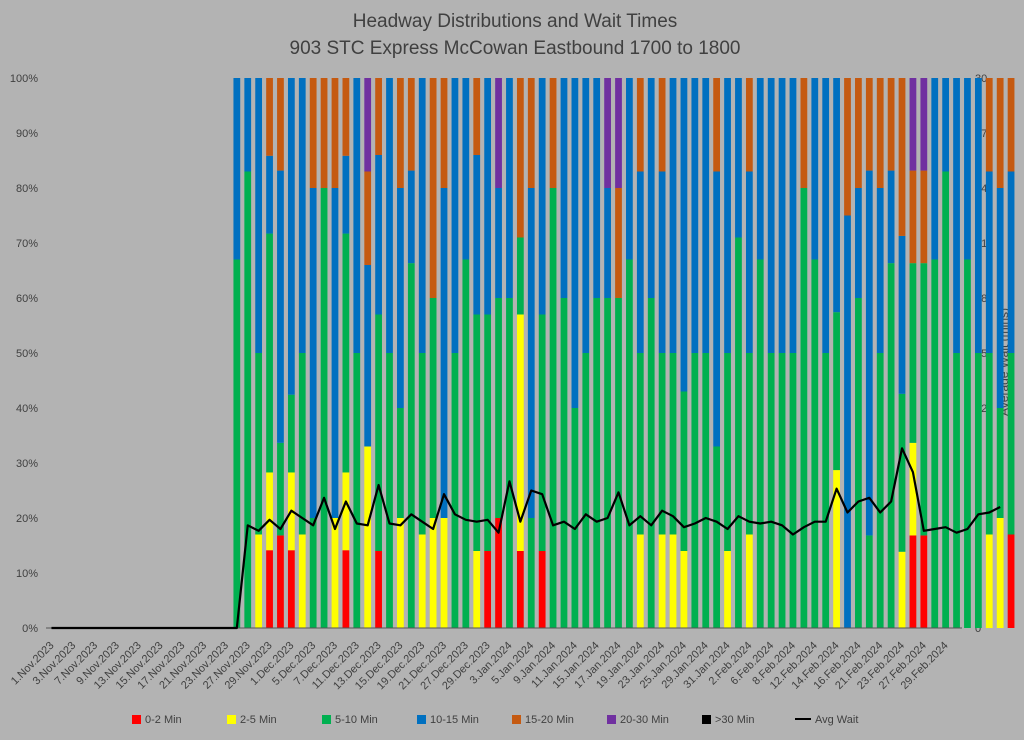  Describe the element at coordinates (515, 21) in the screenshot. I see `chart-title: Headway Distributions and Wait Times` at that location.